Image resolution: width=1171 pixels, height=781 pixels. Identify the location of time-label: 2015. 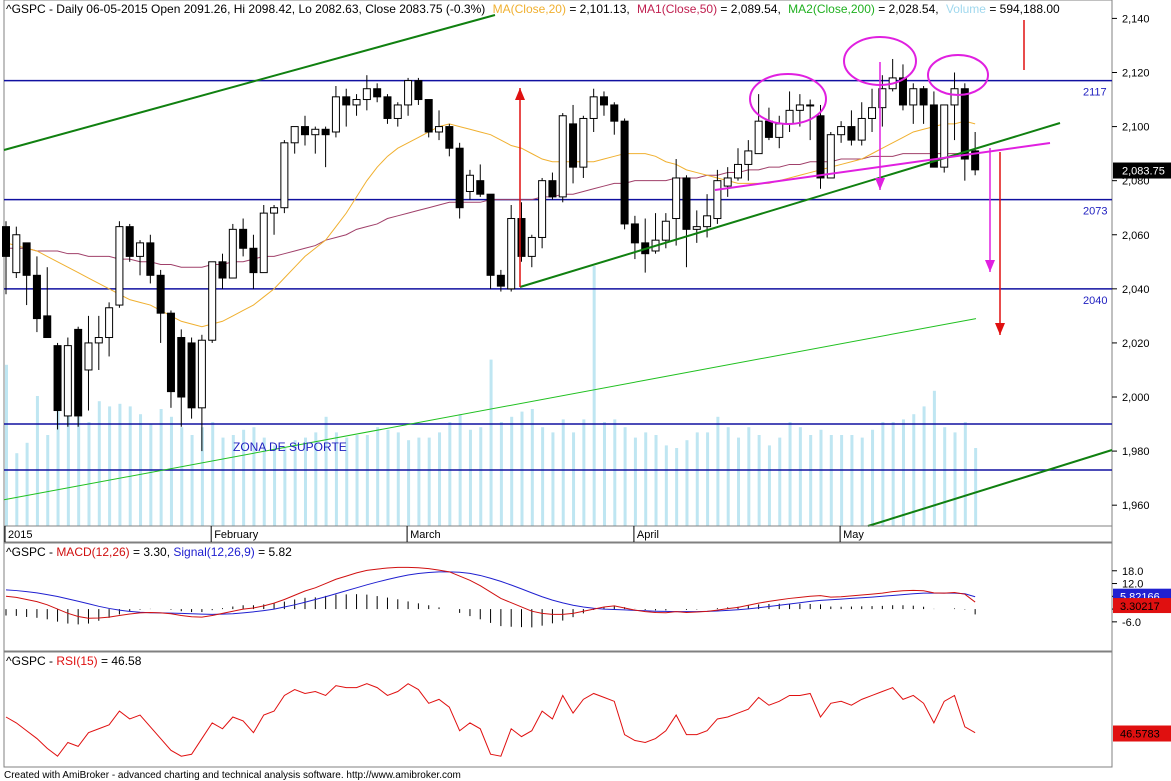
(20, 535).